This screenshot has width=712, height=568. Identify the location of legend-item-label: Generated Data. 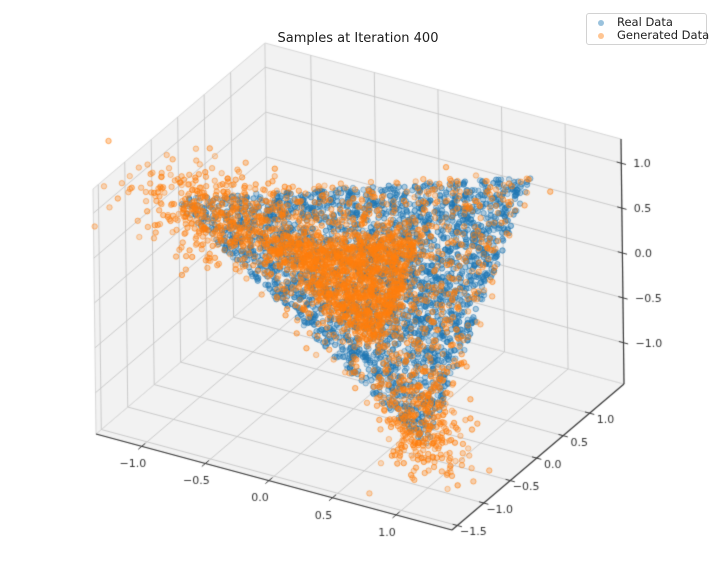
(663, 35).